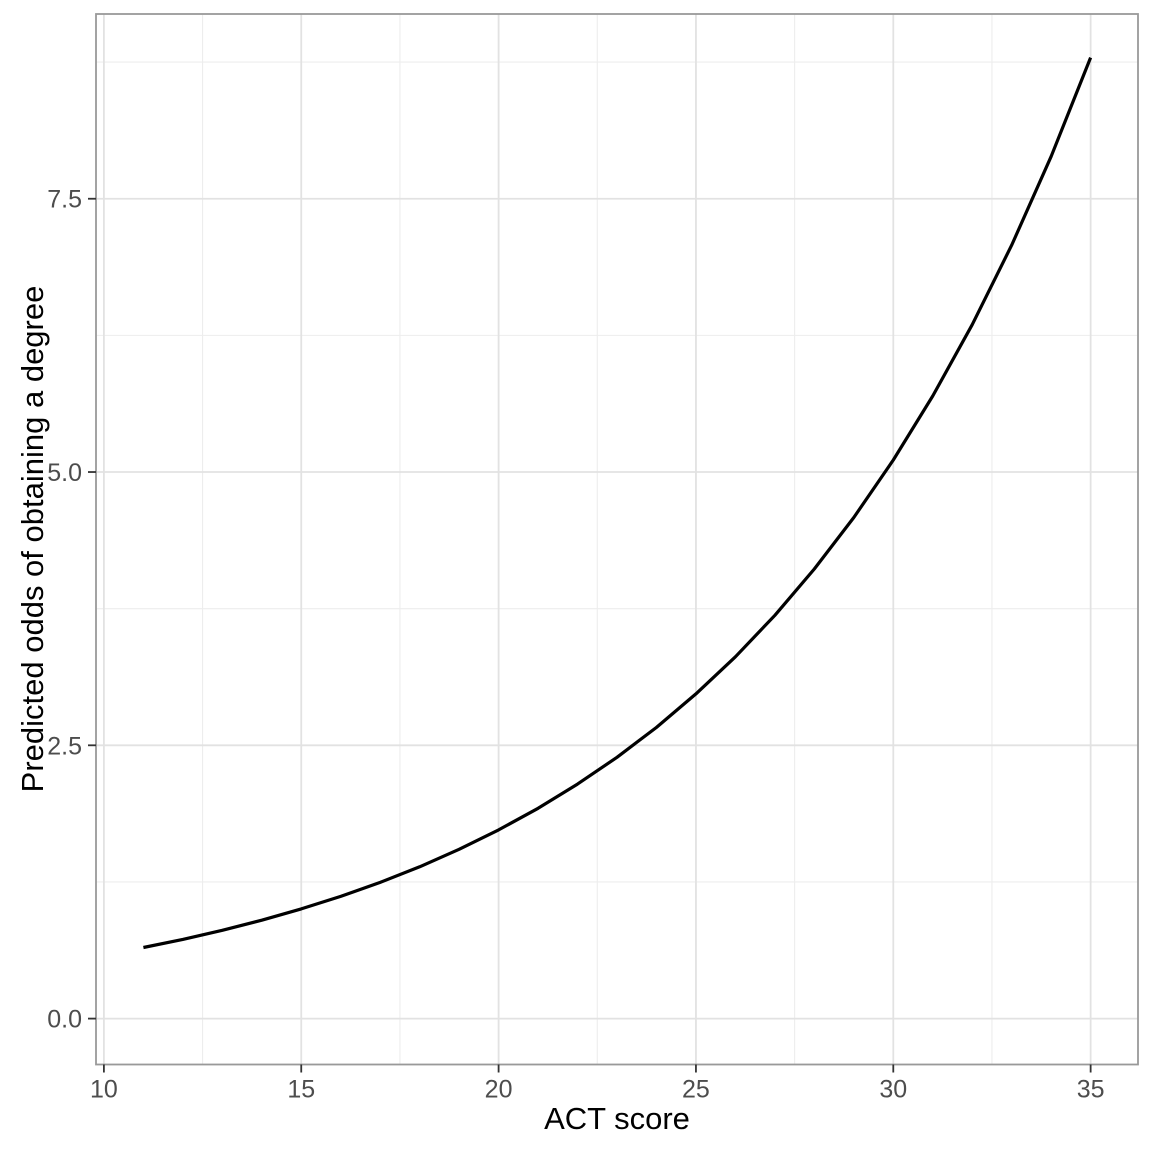 This screenshot has width=1152, height=1152. I want to click on y-axis-title: Predicted odds of obtaining a degree, so click(32, 539).